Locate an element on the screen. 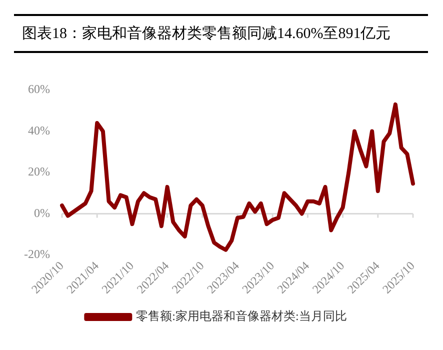  y-tick-label: 0% is located at coordinates (42, 213).